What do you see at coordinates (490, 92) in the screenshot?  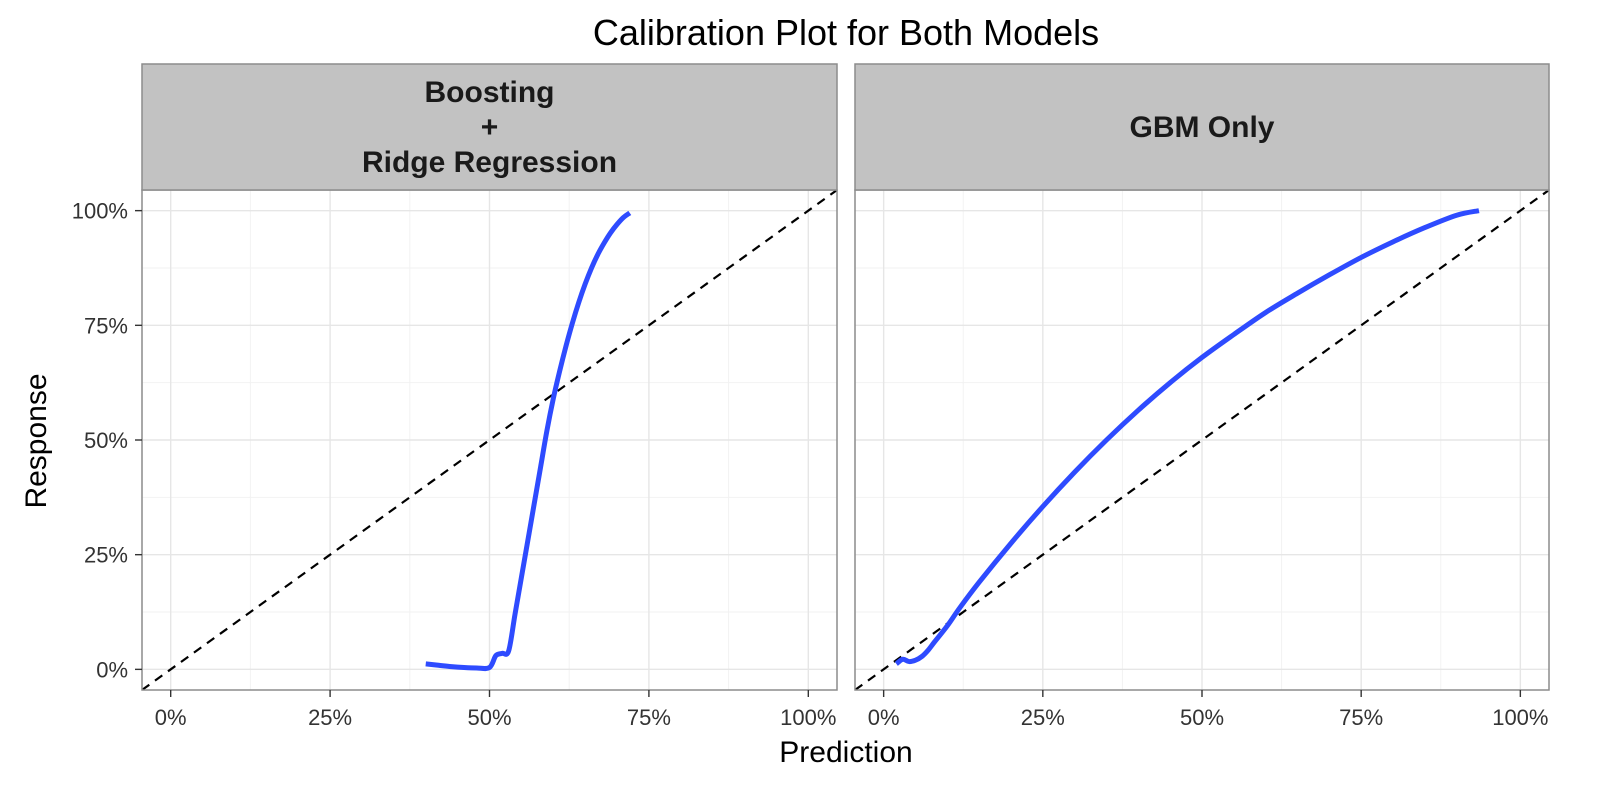 I see `strip-label-line: Boosting` at bounding box center [490, 92].